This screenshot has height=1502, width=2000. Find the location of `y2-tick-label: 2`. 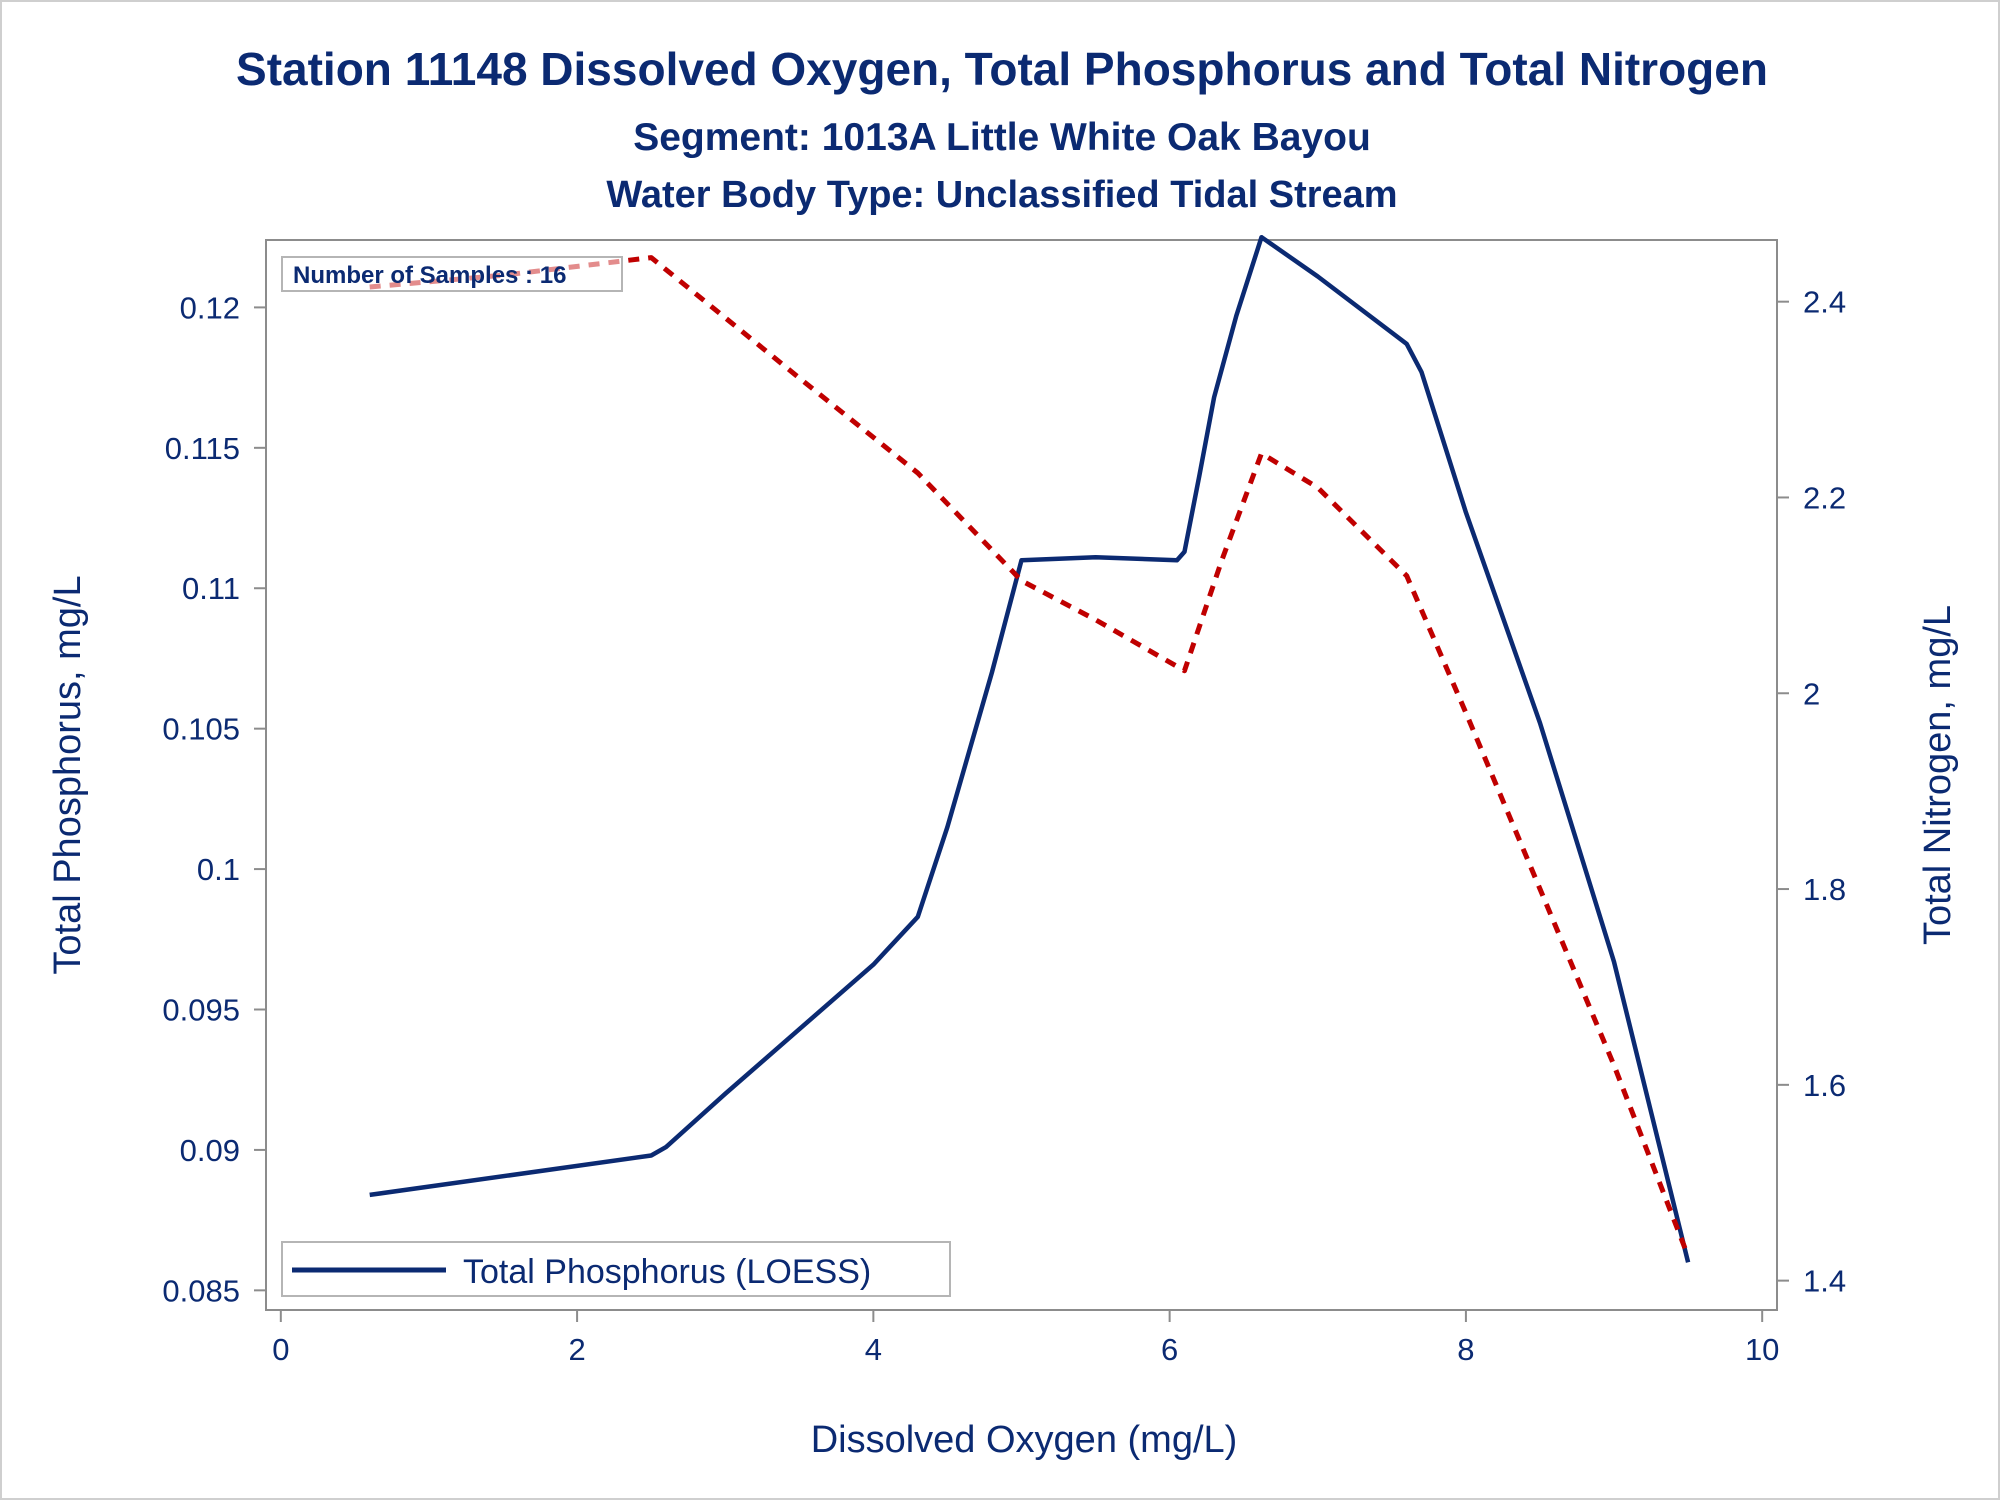

y2-tick-label: 2 is located at coordinates (1811, 693).